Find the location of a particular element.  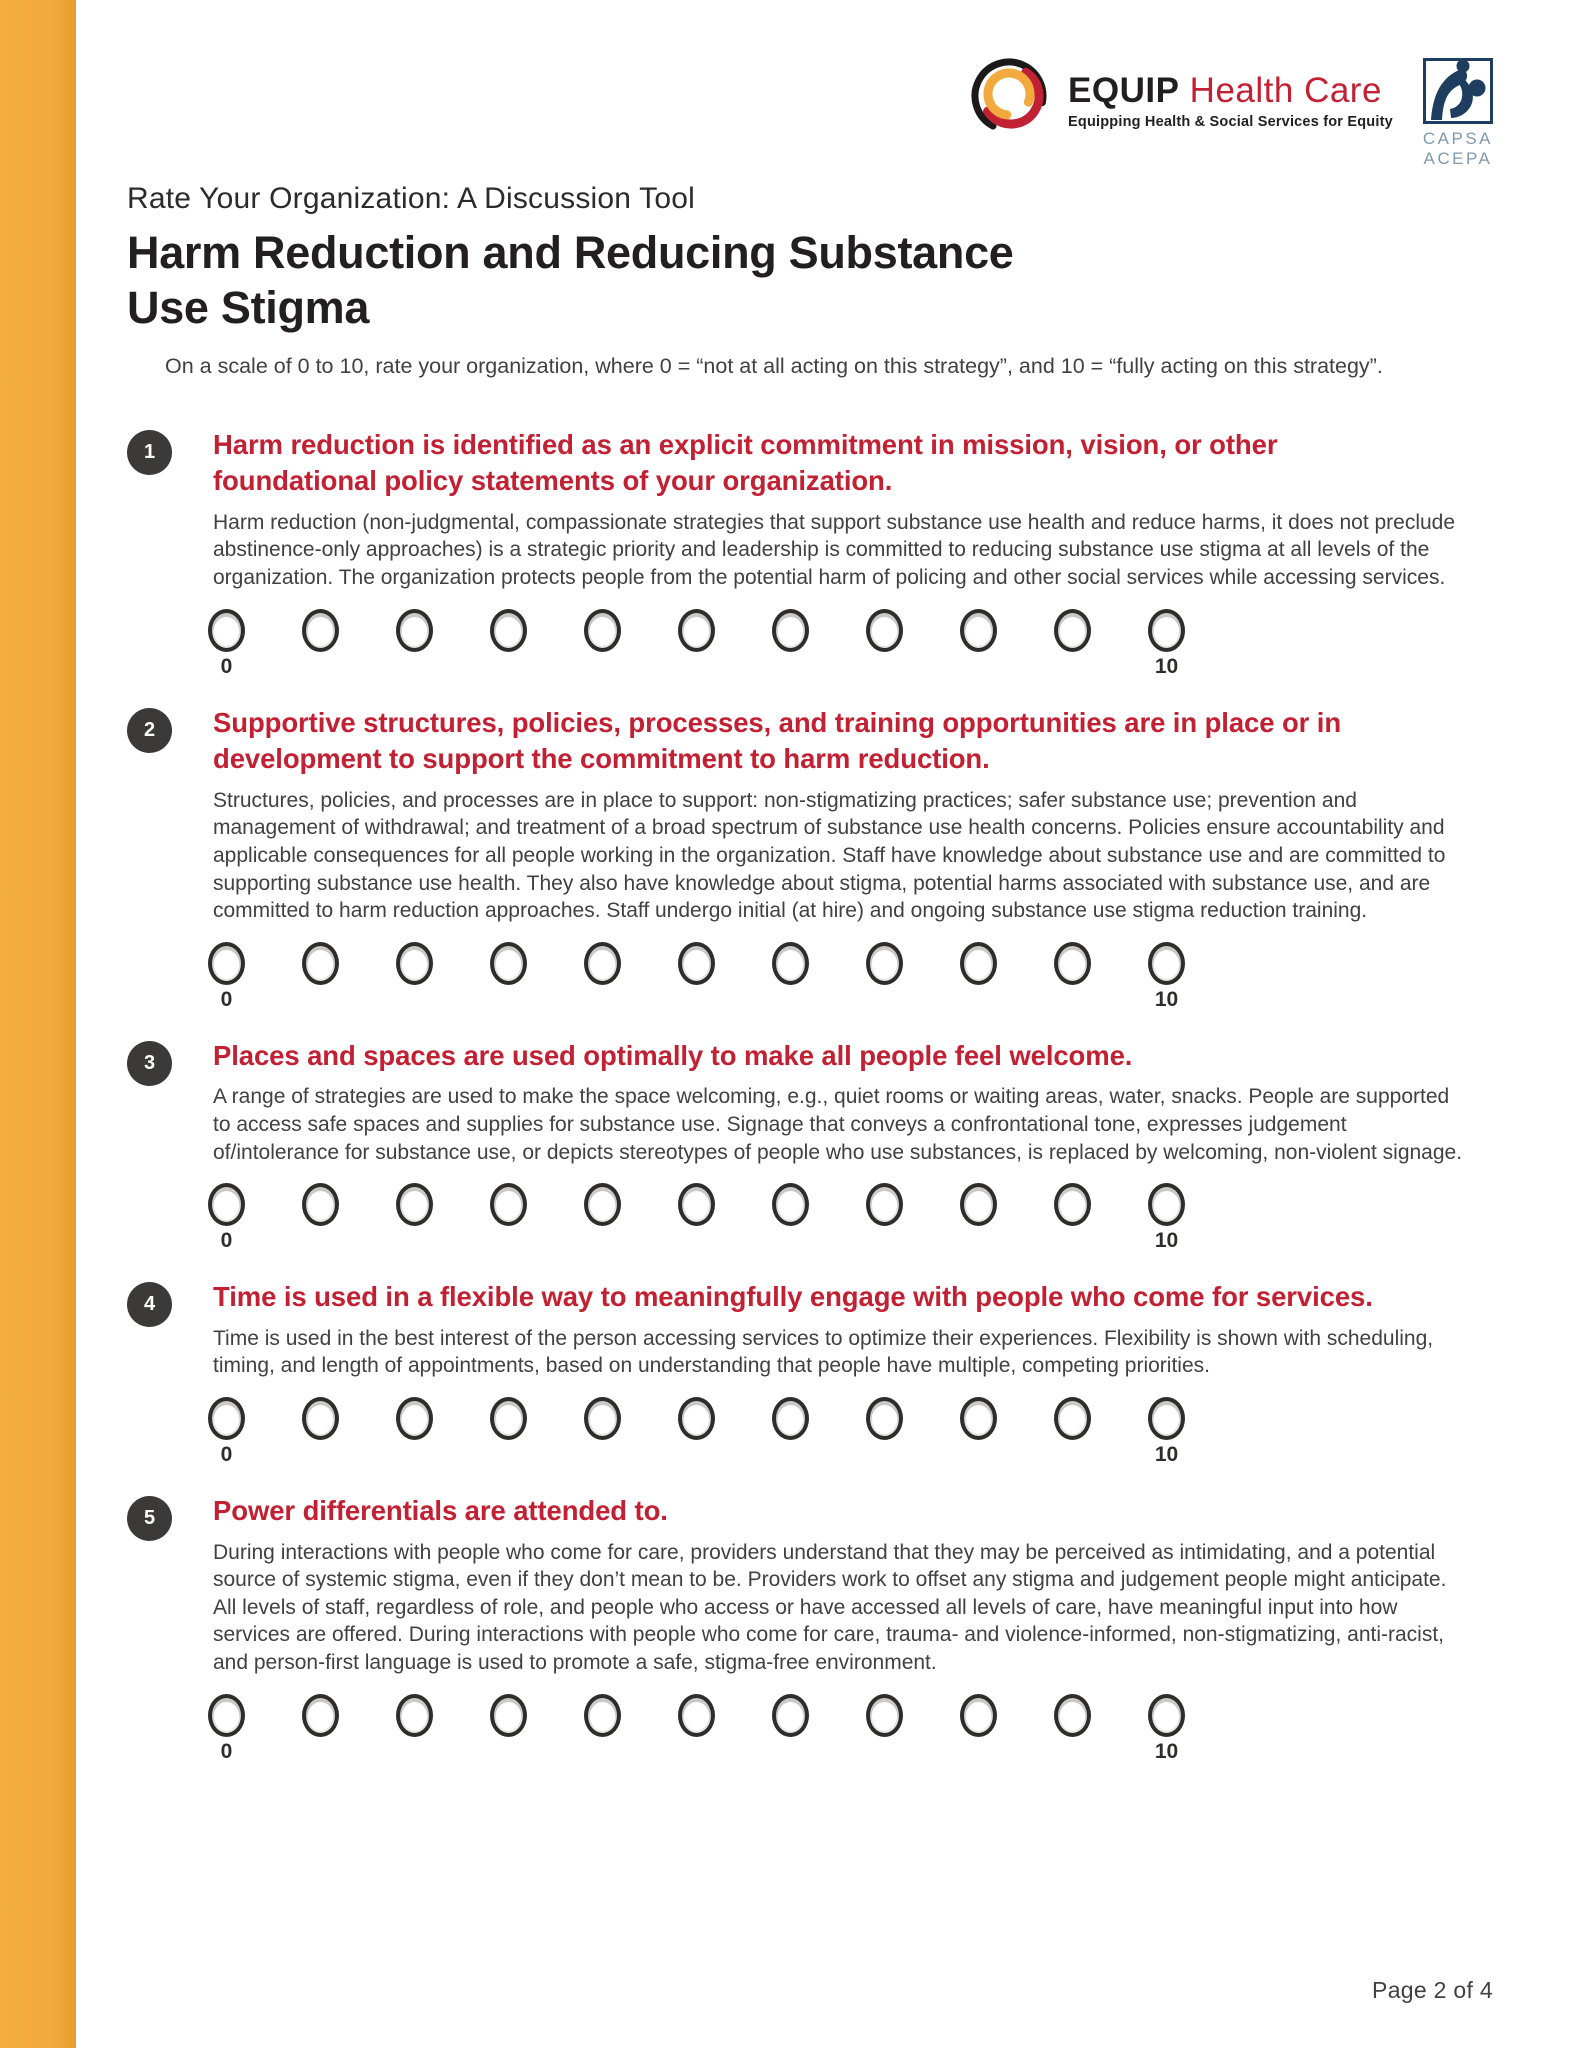

item-number: 5 is located at coordinates (149, 1518).